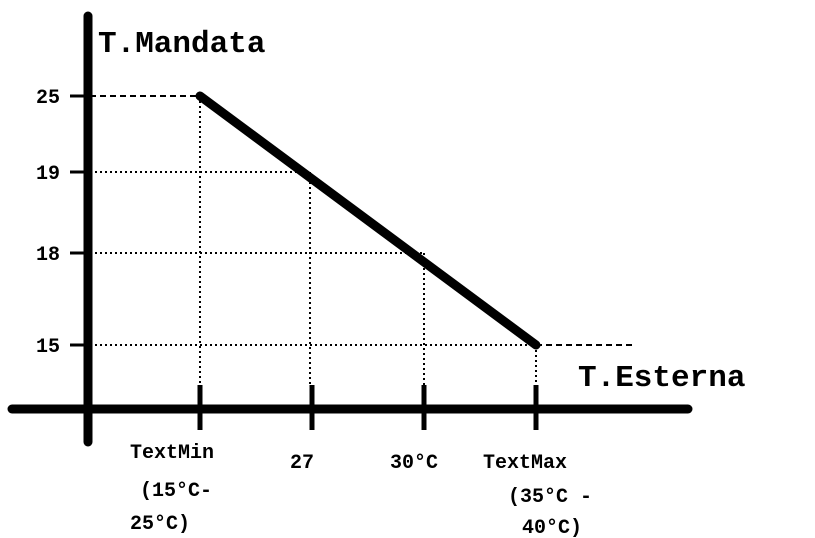 The height and width of the screenshot is (538, 815). What do you see at coordinates (48, 174) in the screenshot?
I see `y-tick-label: 19` at bounding box center [48, 174].